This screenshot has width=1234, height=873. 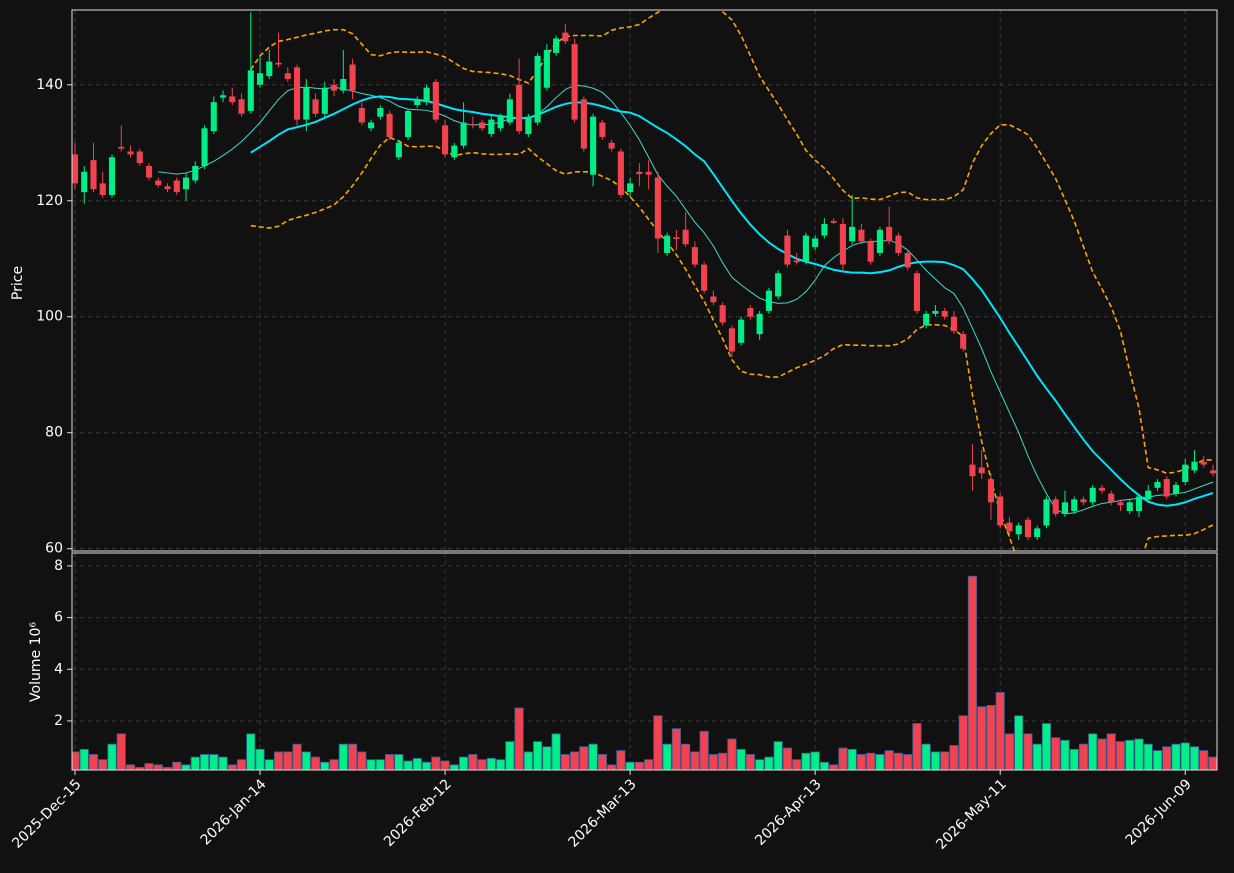 What do you see at coordinates (18, 283) in the screenshot?
I see `price-axis-label: Price` at bounding box center [18, 283].